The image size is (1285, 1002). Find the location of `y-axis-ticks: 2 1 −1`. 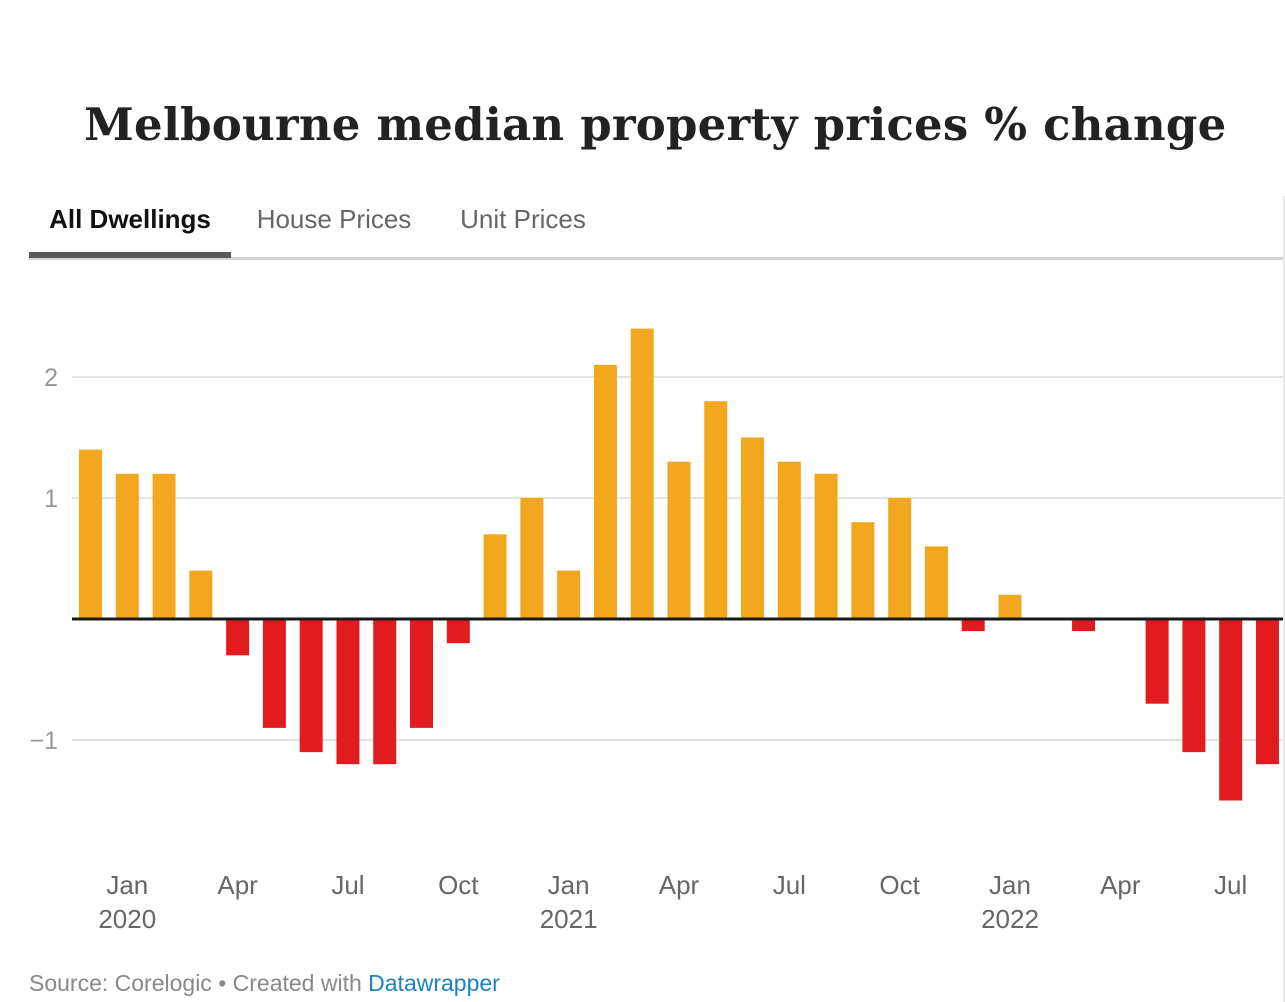

y-axis-ticks: 2 1 −1 is located at coordinates (43, 559).